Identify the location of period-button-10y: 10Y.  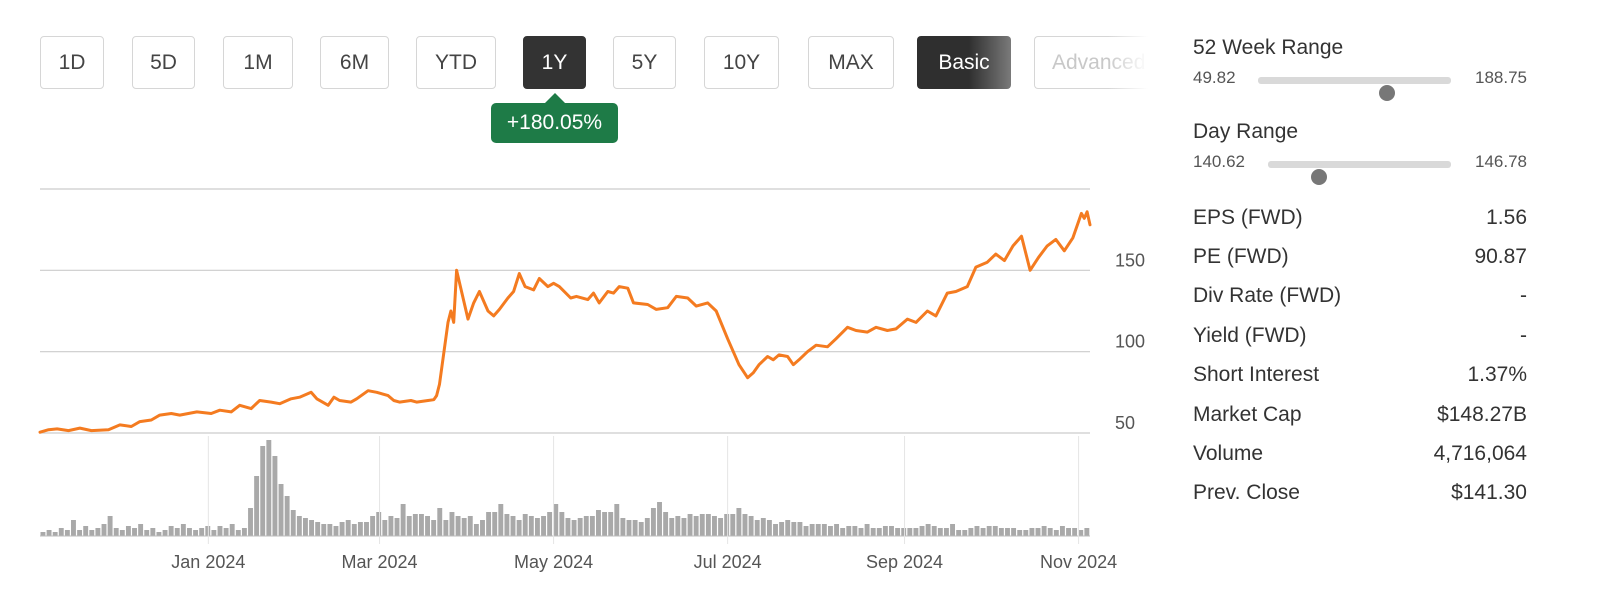
(741, 62).